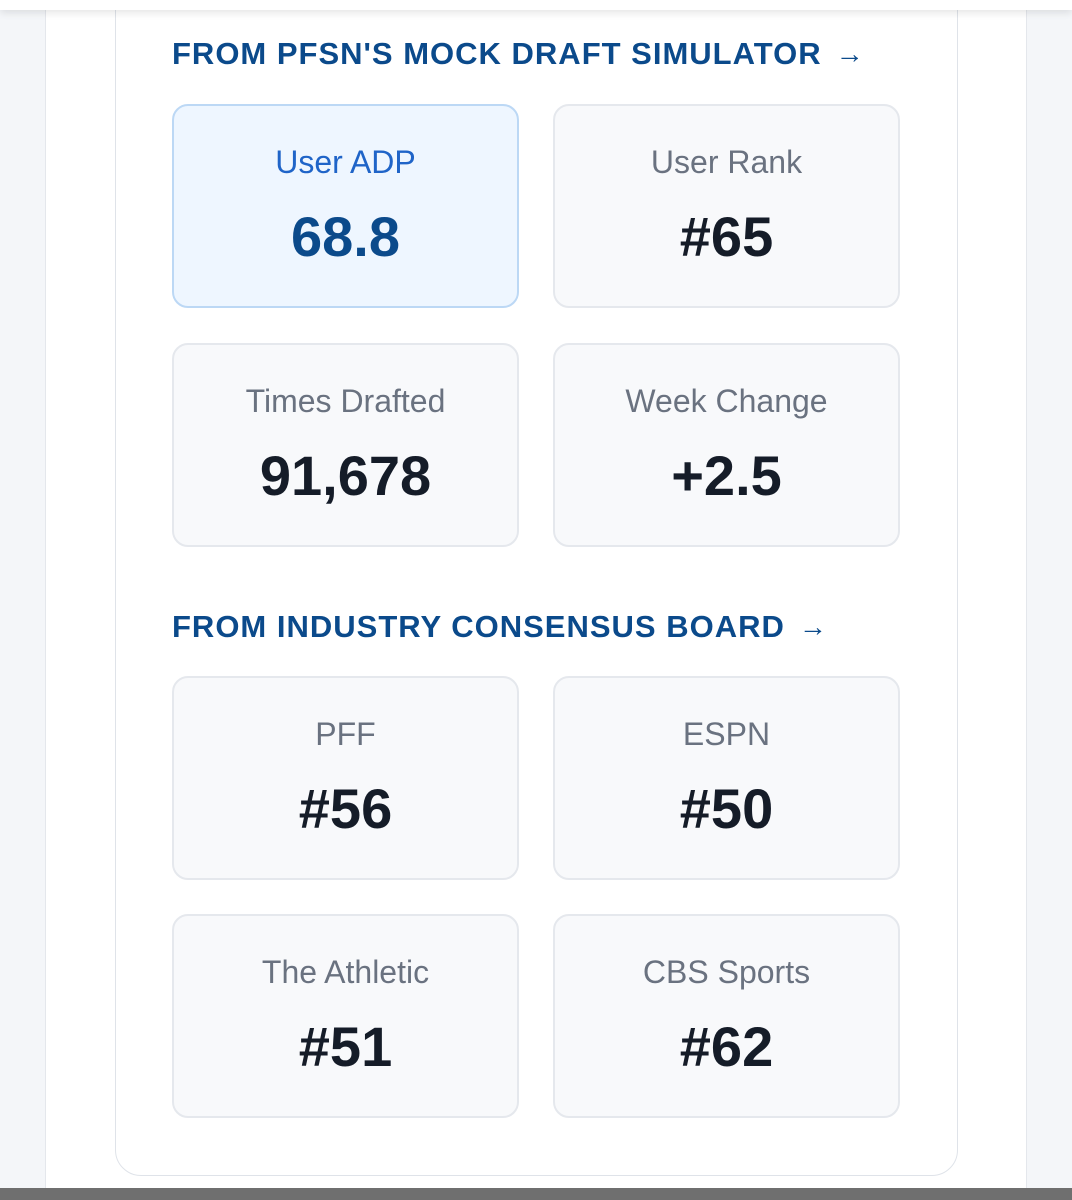 This screenshot has height=1200, width=1072. What do you see at coordinates (345, 1046) in the screenshot?
I see `stat-value: #51` at bounding box center [345, 1046].